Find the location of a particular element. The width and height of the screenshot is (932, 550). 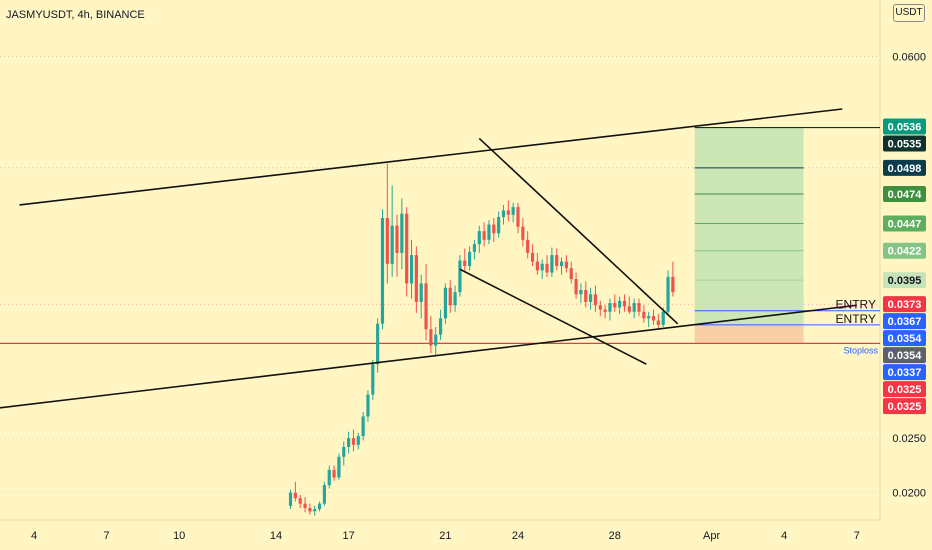

price-tag-label: 0.0367 is located at coordinates (905, 322).